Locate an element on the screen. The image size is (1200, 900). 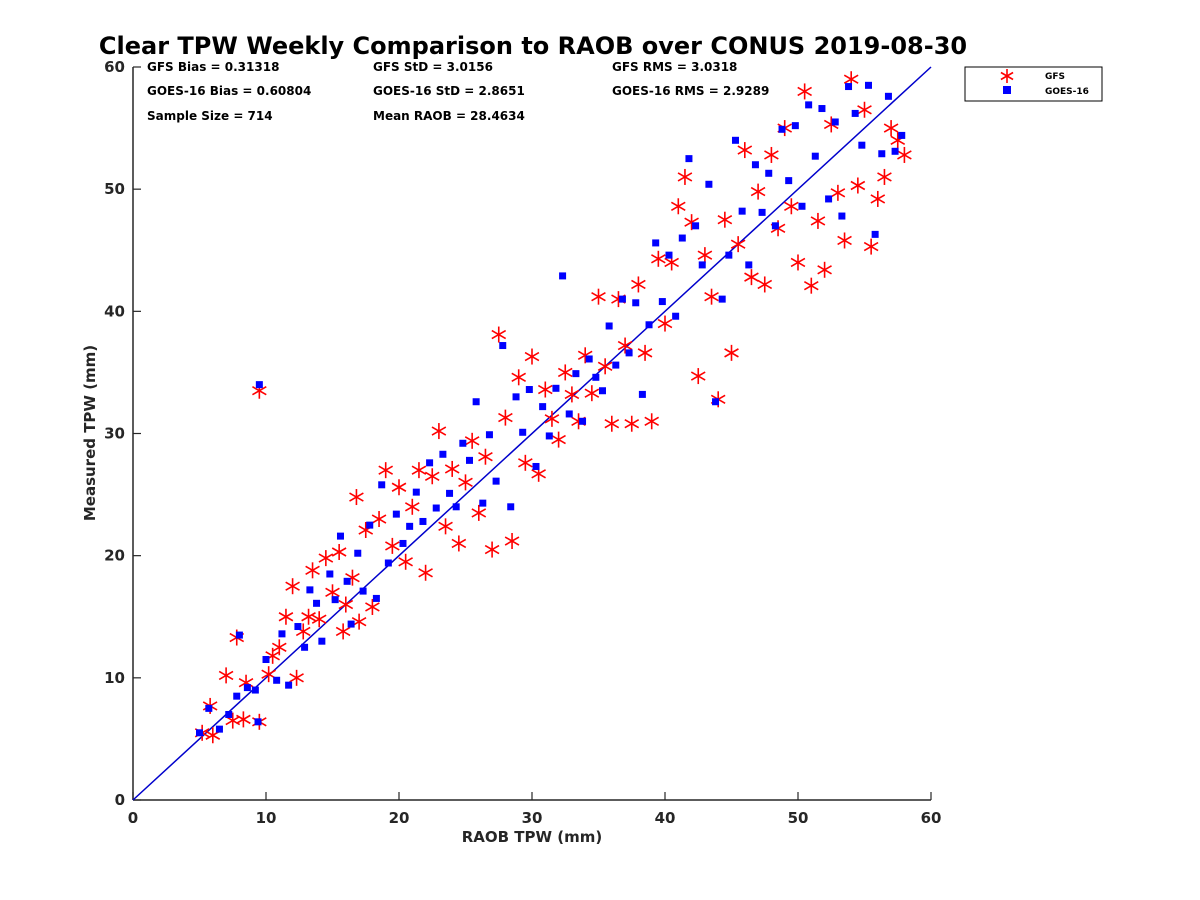
legend-gfs-asterisk is located at coordinates (1007, 76).